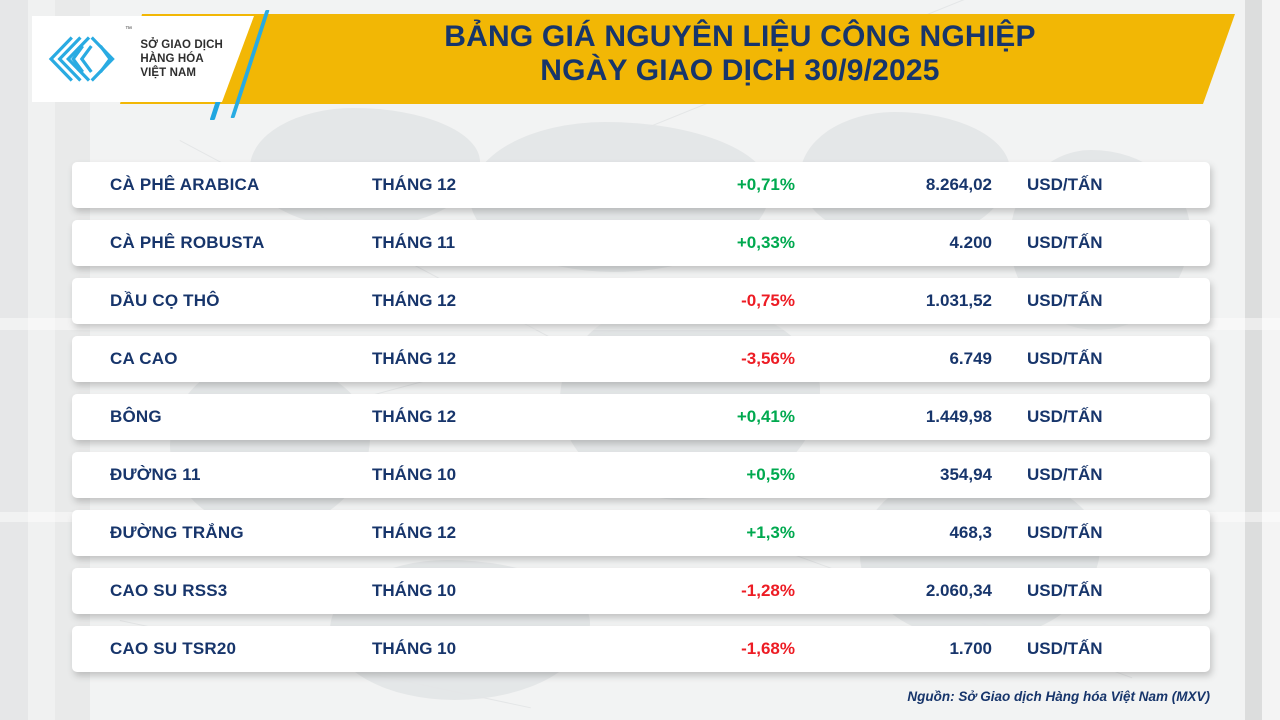 The image size is (1280, 720). What do you see at coordinates (958, 184) in the screenshot?
I see `price-value-cell: 8.264,02` at bounding box center [958, 184].